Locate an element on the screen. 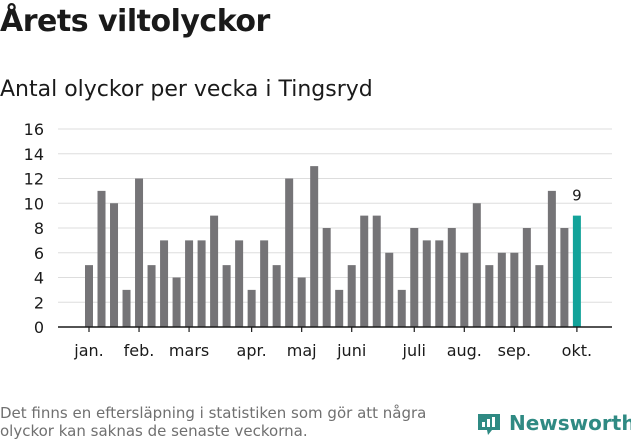 Image resolution: width=631 pixels, height=440 pixels. y-tick-label: 2 is located at coordinates (39, 302).